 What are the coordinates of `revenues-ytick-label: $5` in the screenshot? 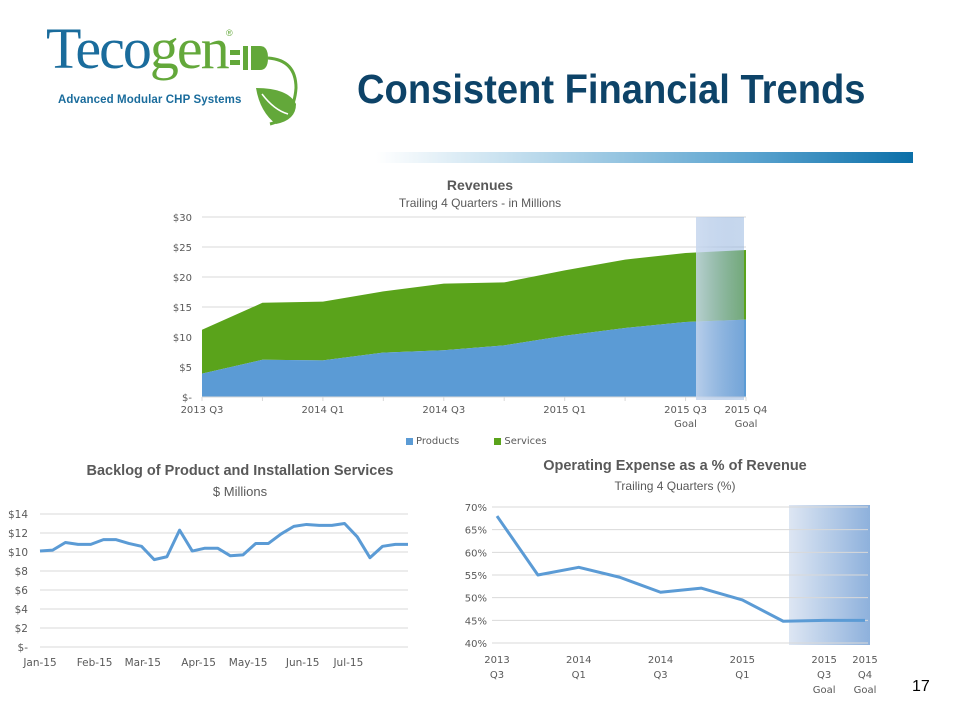 It's located at (185, 368).